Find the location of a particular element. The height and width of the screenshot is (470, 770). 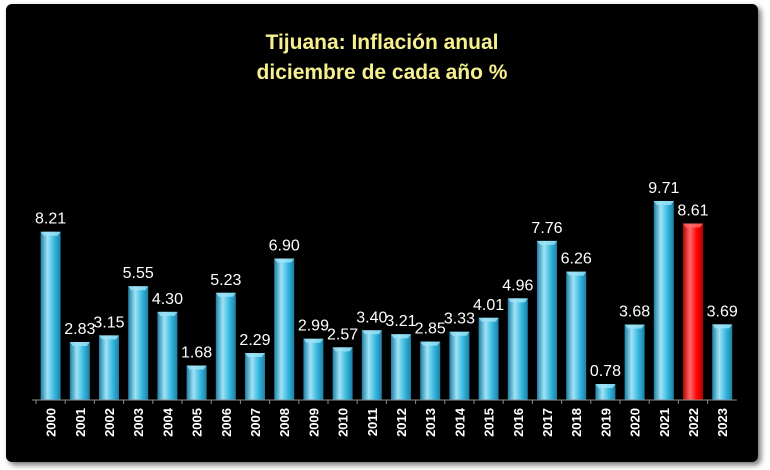

bar-cap-2010 is located at coordinates (342, 349).